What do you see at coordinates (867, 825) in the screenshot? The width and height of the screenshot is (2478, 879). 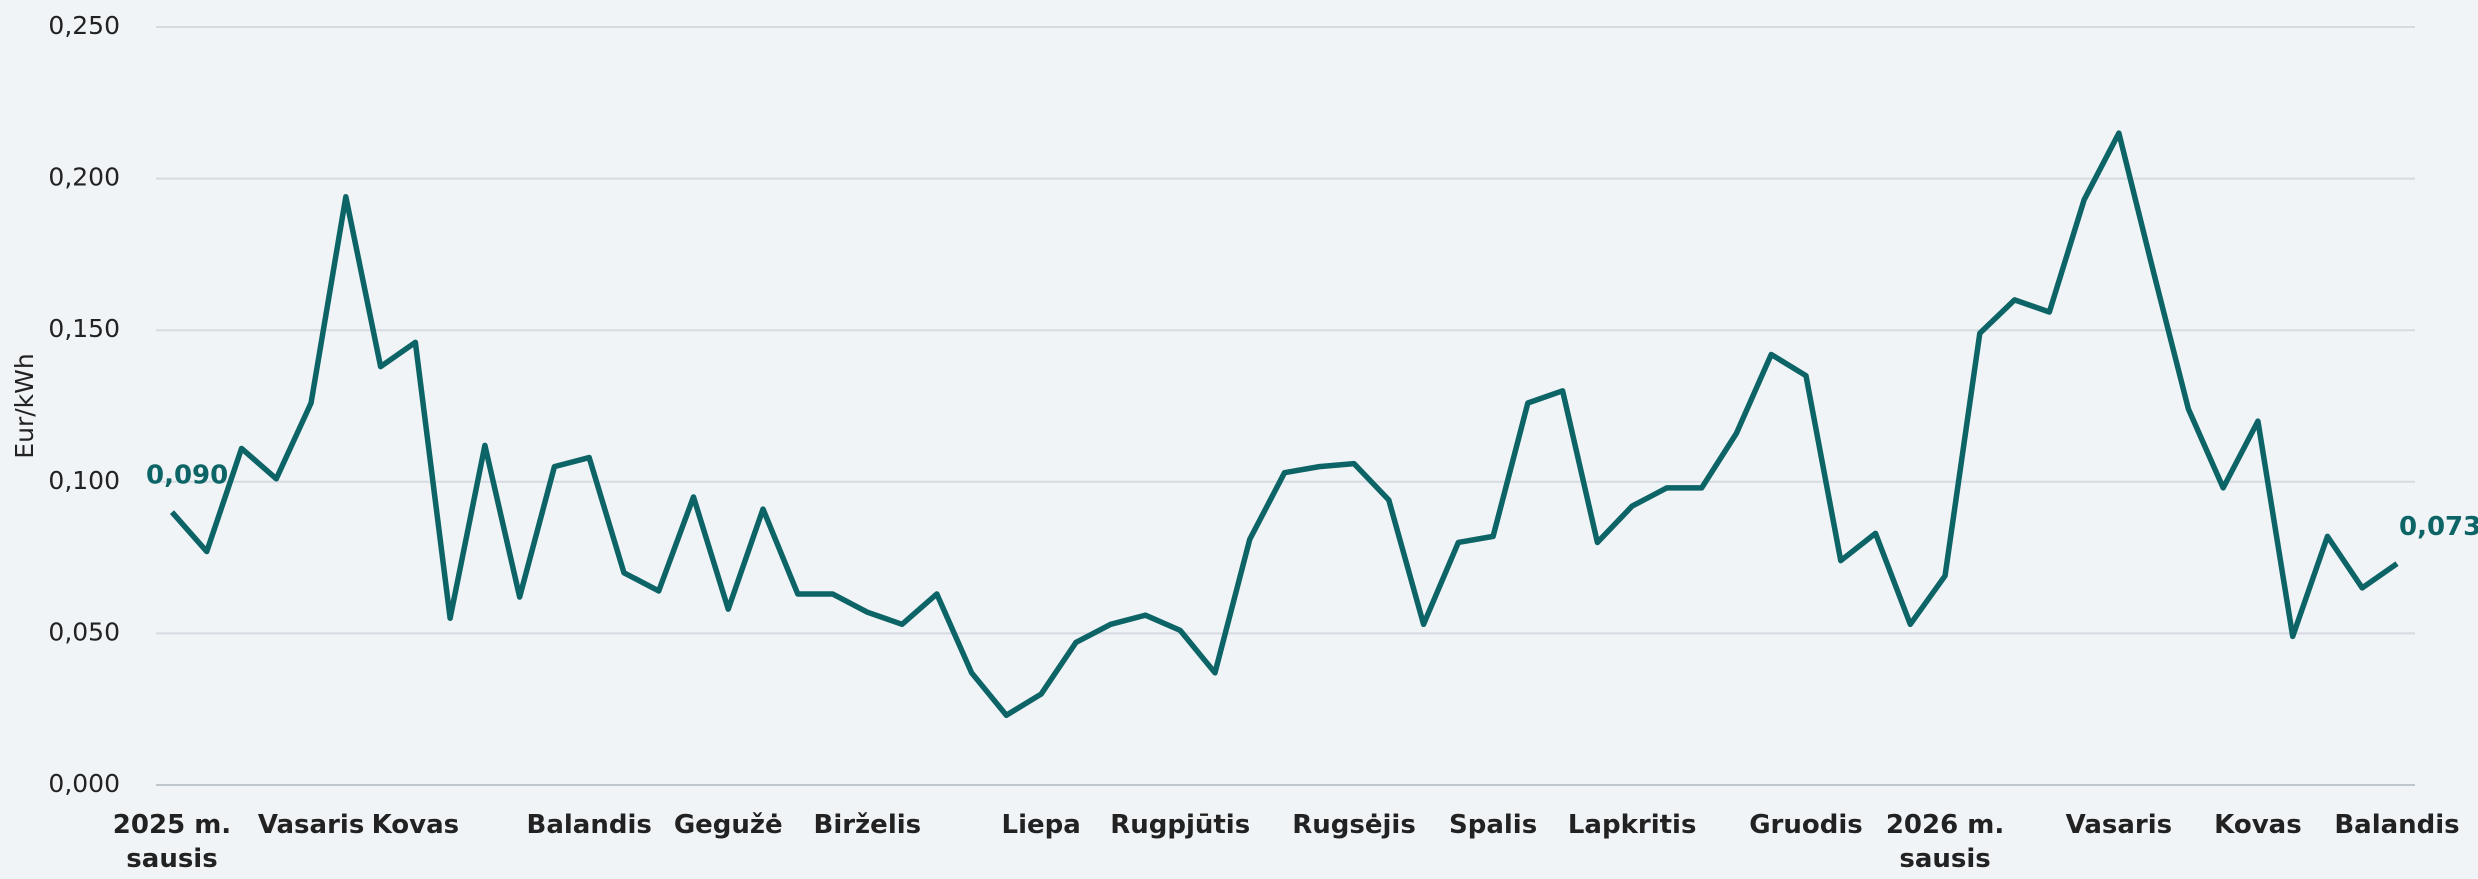 I see `x-tick-label: Birželis` at bounding box center [867, 825].